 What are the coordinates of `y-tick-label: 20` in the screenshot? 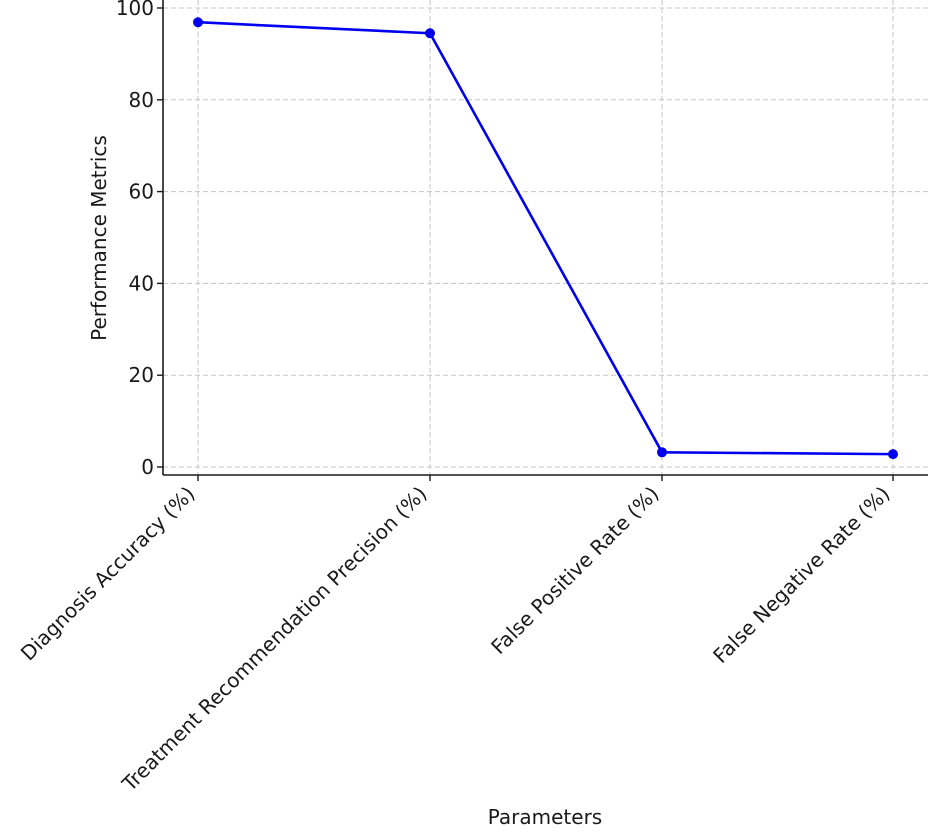 It's located at (141, 375).